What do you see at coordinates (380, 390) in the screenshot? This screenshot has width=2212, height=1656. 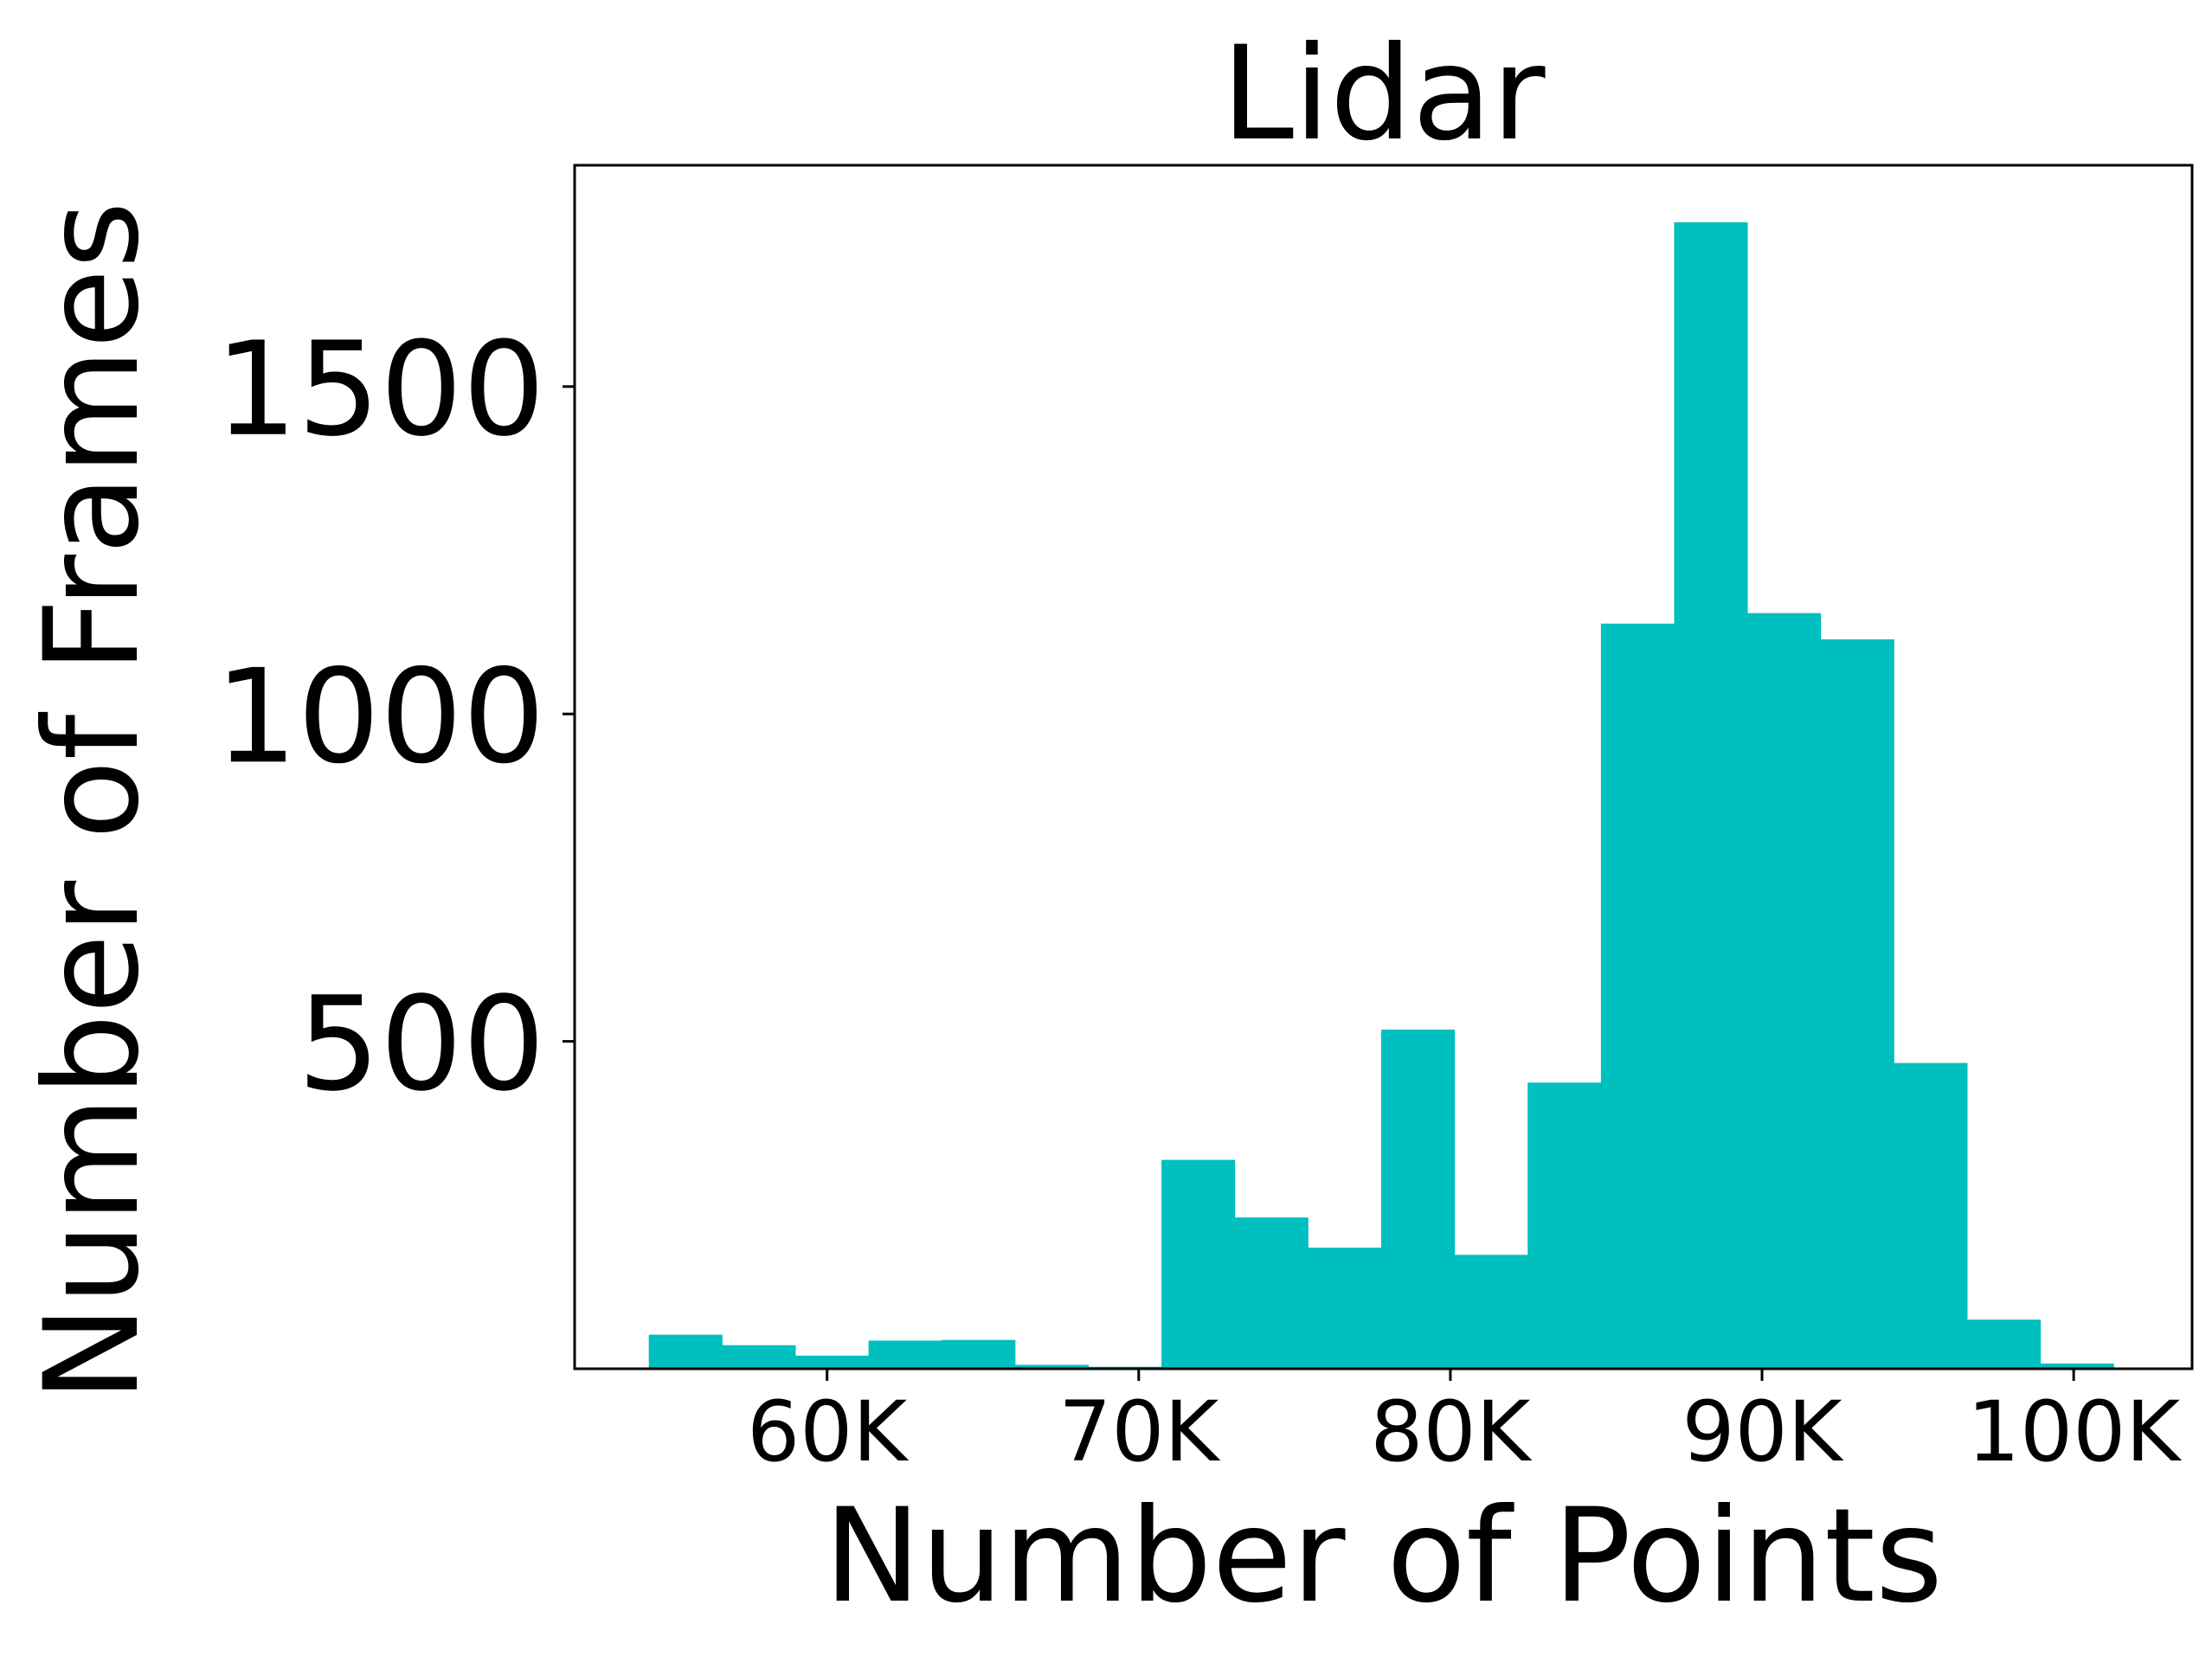 I see `y-tick-label-2: 1500` at bounding box center [380, 390].